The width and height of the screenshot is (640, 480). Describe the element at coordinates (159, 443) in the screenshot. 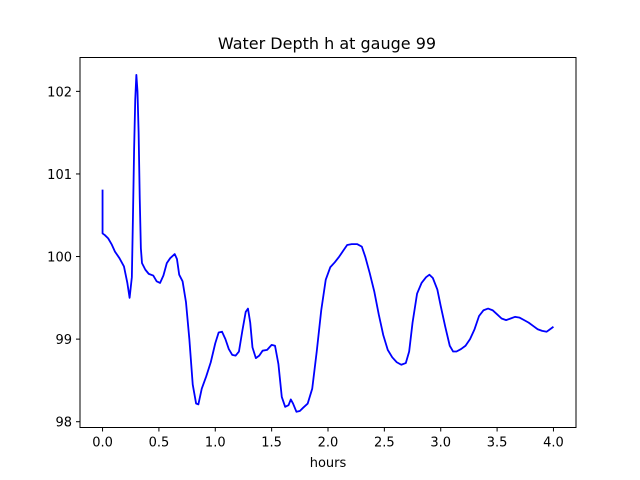

I see `x-tick-label: 0.5` at that location.